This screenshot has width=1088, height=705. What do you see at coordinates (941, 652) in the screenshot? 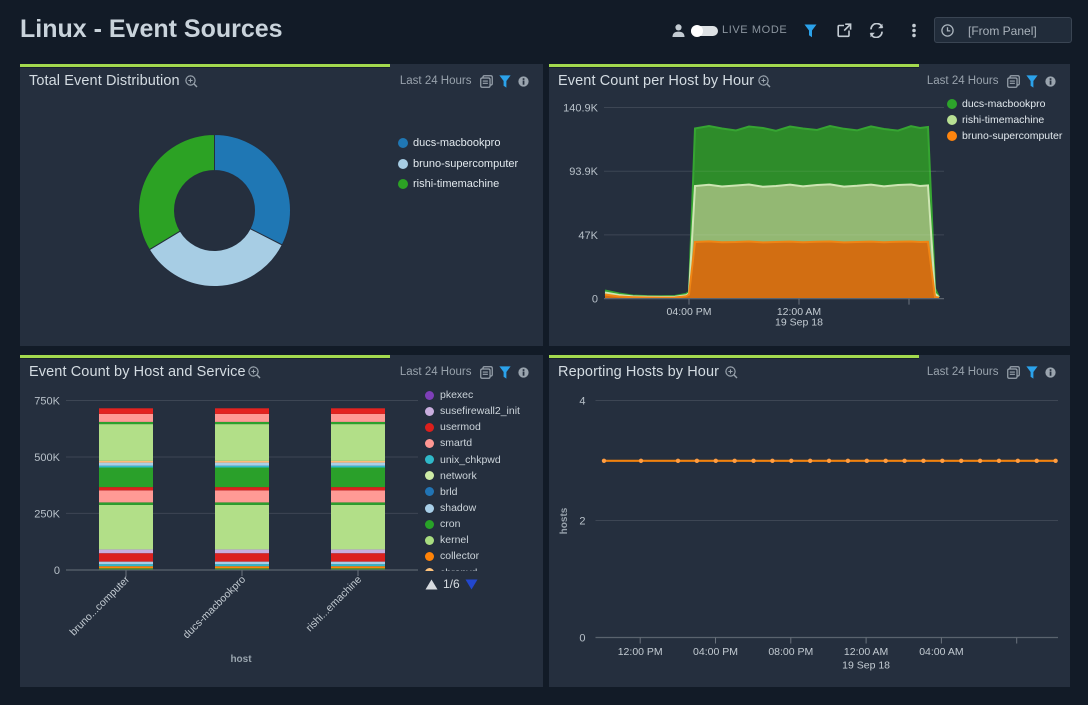
I see `svg-text: 04:00 AM` at bounding box center [941, 652].